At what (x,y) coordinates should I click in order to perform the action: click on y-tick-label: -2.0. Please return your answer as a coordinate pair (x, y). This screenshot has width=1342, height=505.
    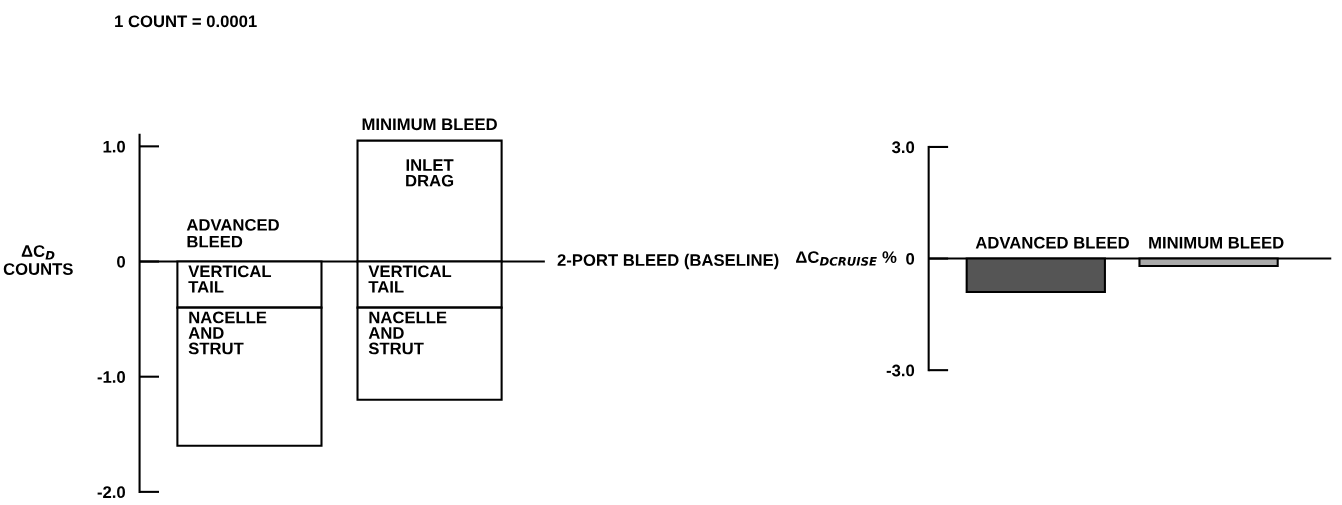
    Looking at the image, I should click on (111, 492).